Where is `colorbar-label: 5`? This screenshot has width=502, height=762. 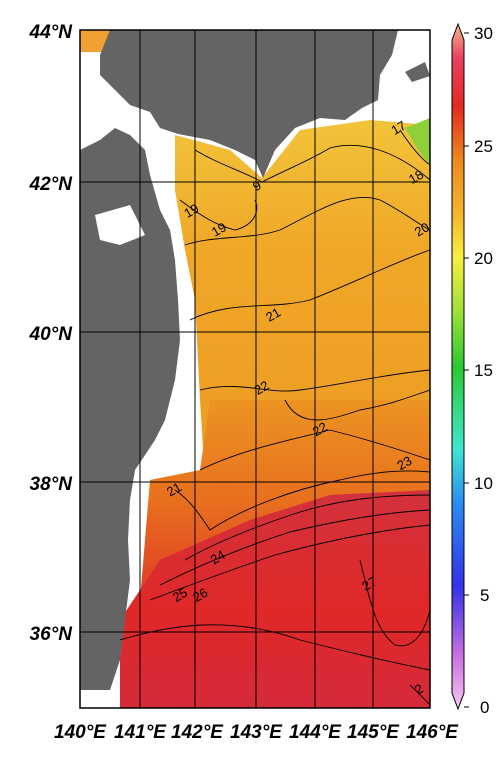
colorbar-label: 5 is located at coordinates (484, 595).